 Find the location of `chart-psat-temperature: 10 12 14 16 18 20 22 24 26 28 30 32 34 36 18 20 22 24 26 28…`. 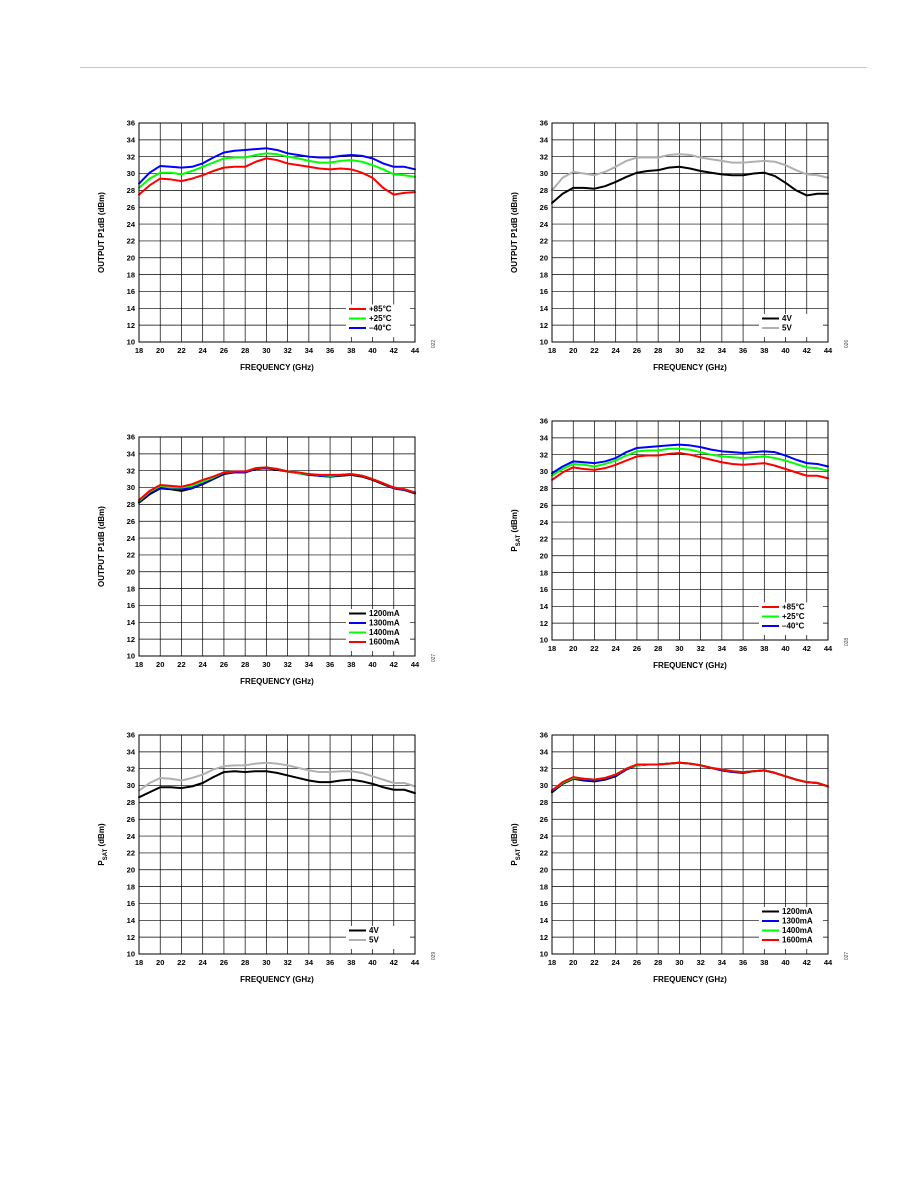

chart-psat-temperature: 10 12 14 16 18 20 22 24 26 28 30 32 34 36 18 20 22 24 26 28… is located at coordinates (680, 543).